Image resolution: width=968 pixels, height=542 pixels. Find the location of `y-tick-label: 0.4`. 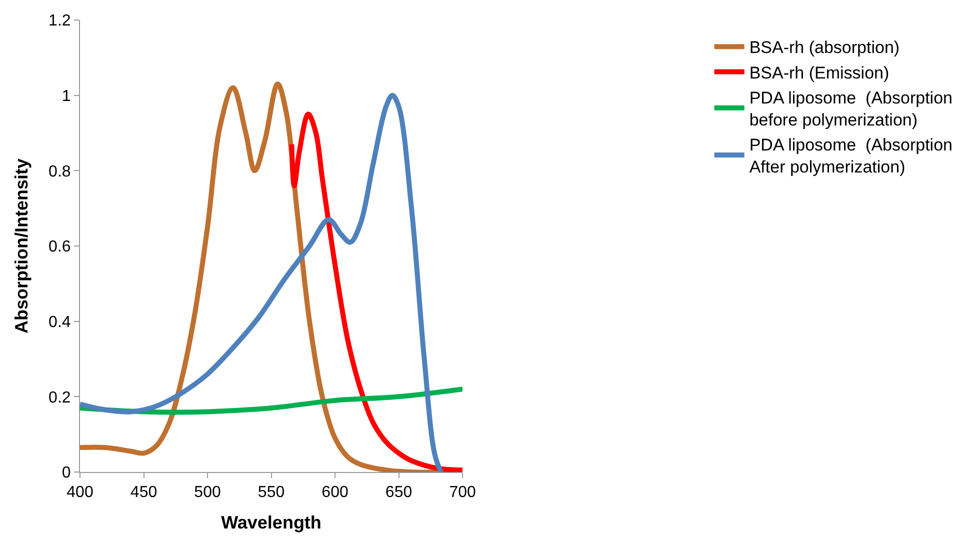

y-tick-label: 0.4 is located at coordinates (59, 322).